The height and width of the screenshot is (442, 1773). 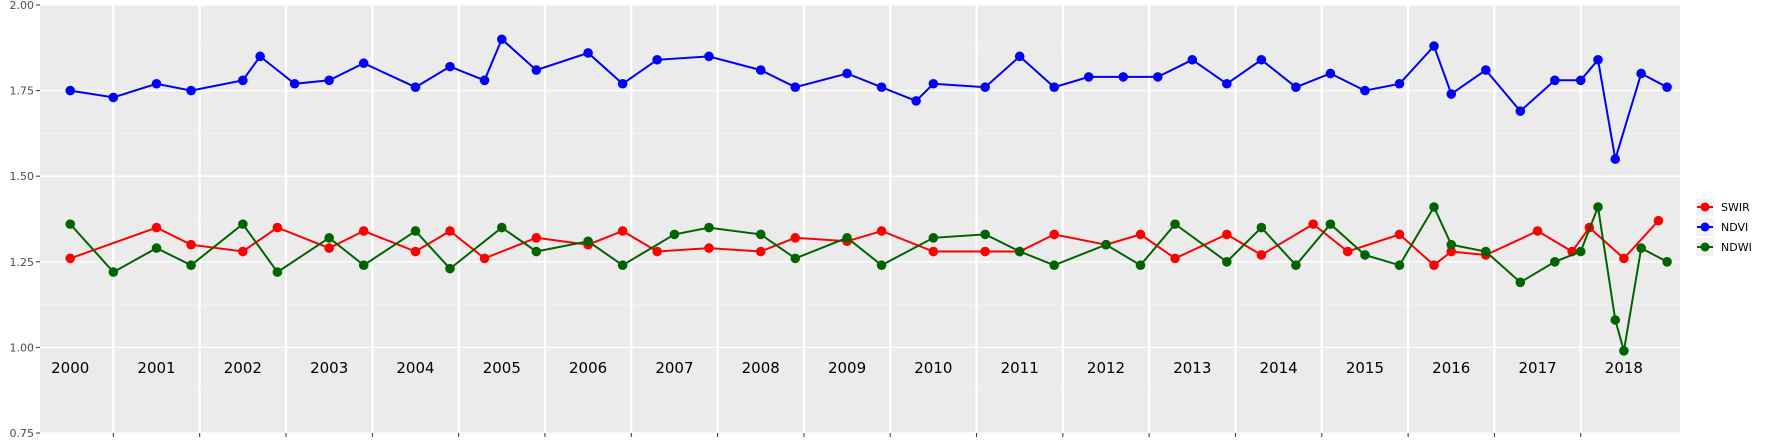 What do you see at coordinates (761, 368) in the screenshot?
I see `year-label: 2008` at bounding box center [761, 368].